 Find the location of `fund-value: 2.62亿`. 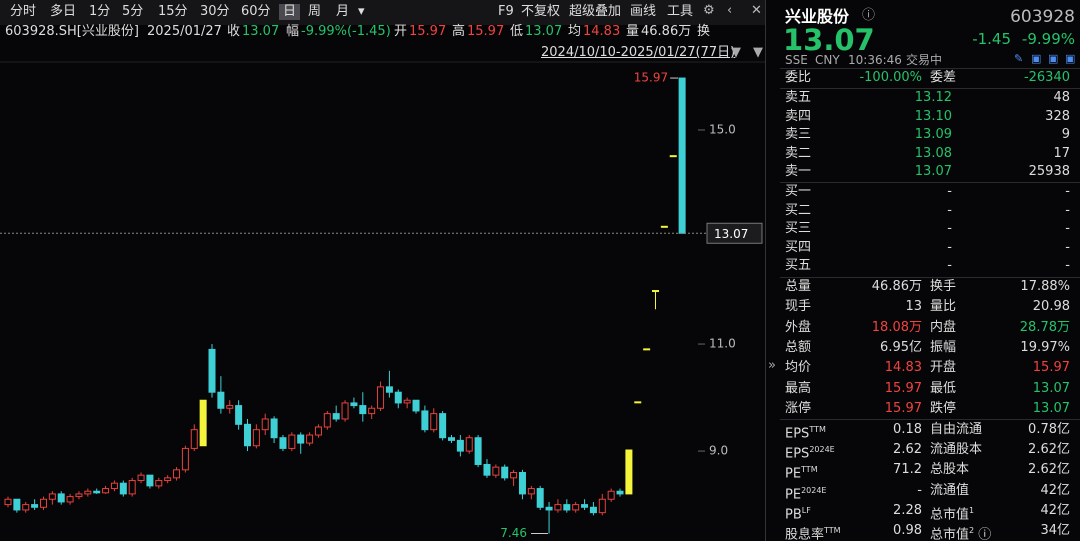

fund-value: 2.62亿 is located at coordinates (1049, 470).